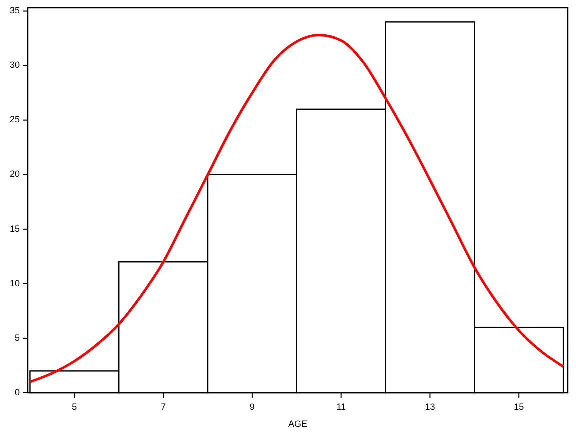 This screenshot has height=437, width=576. What do you see at coordinates (15, 119) in the screenshot?
I see `y-tick-label: 25` at bounding box center [15, 119].